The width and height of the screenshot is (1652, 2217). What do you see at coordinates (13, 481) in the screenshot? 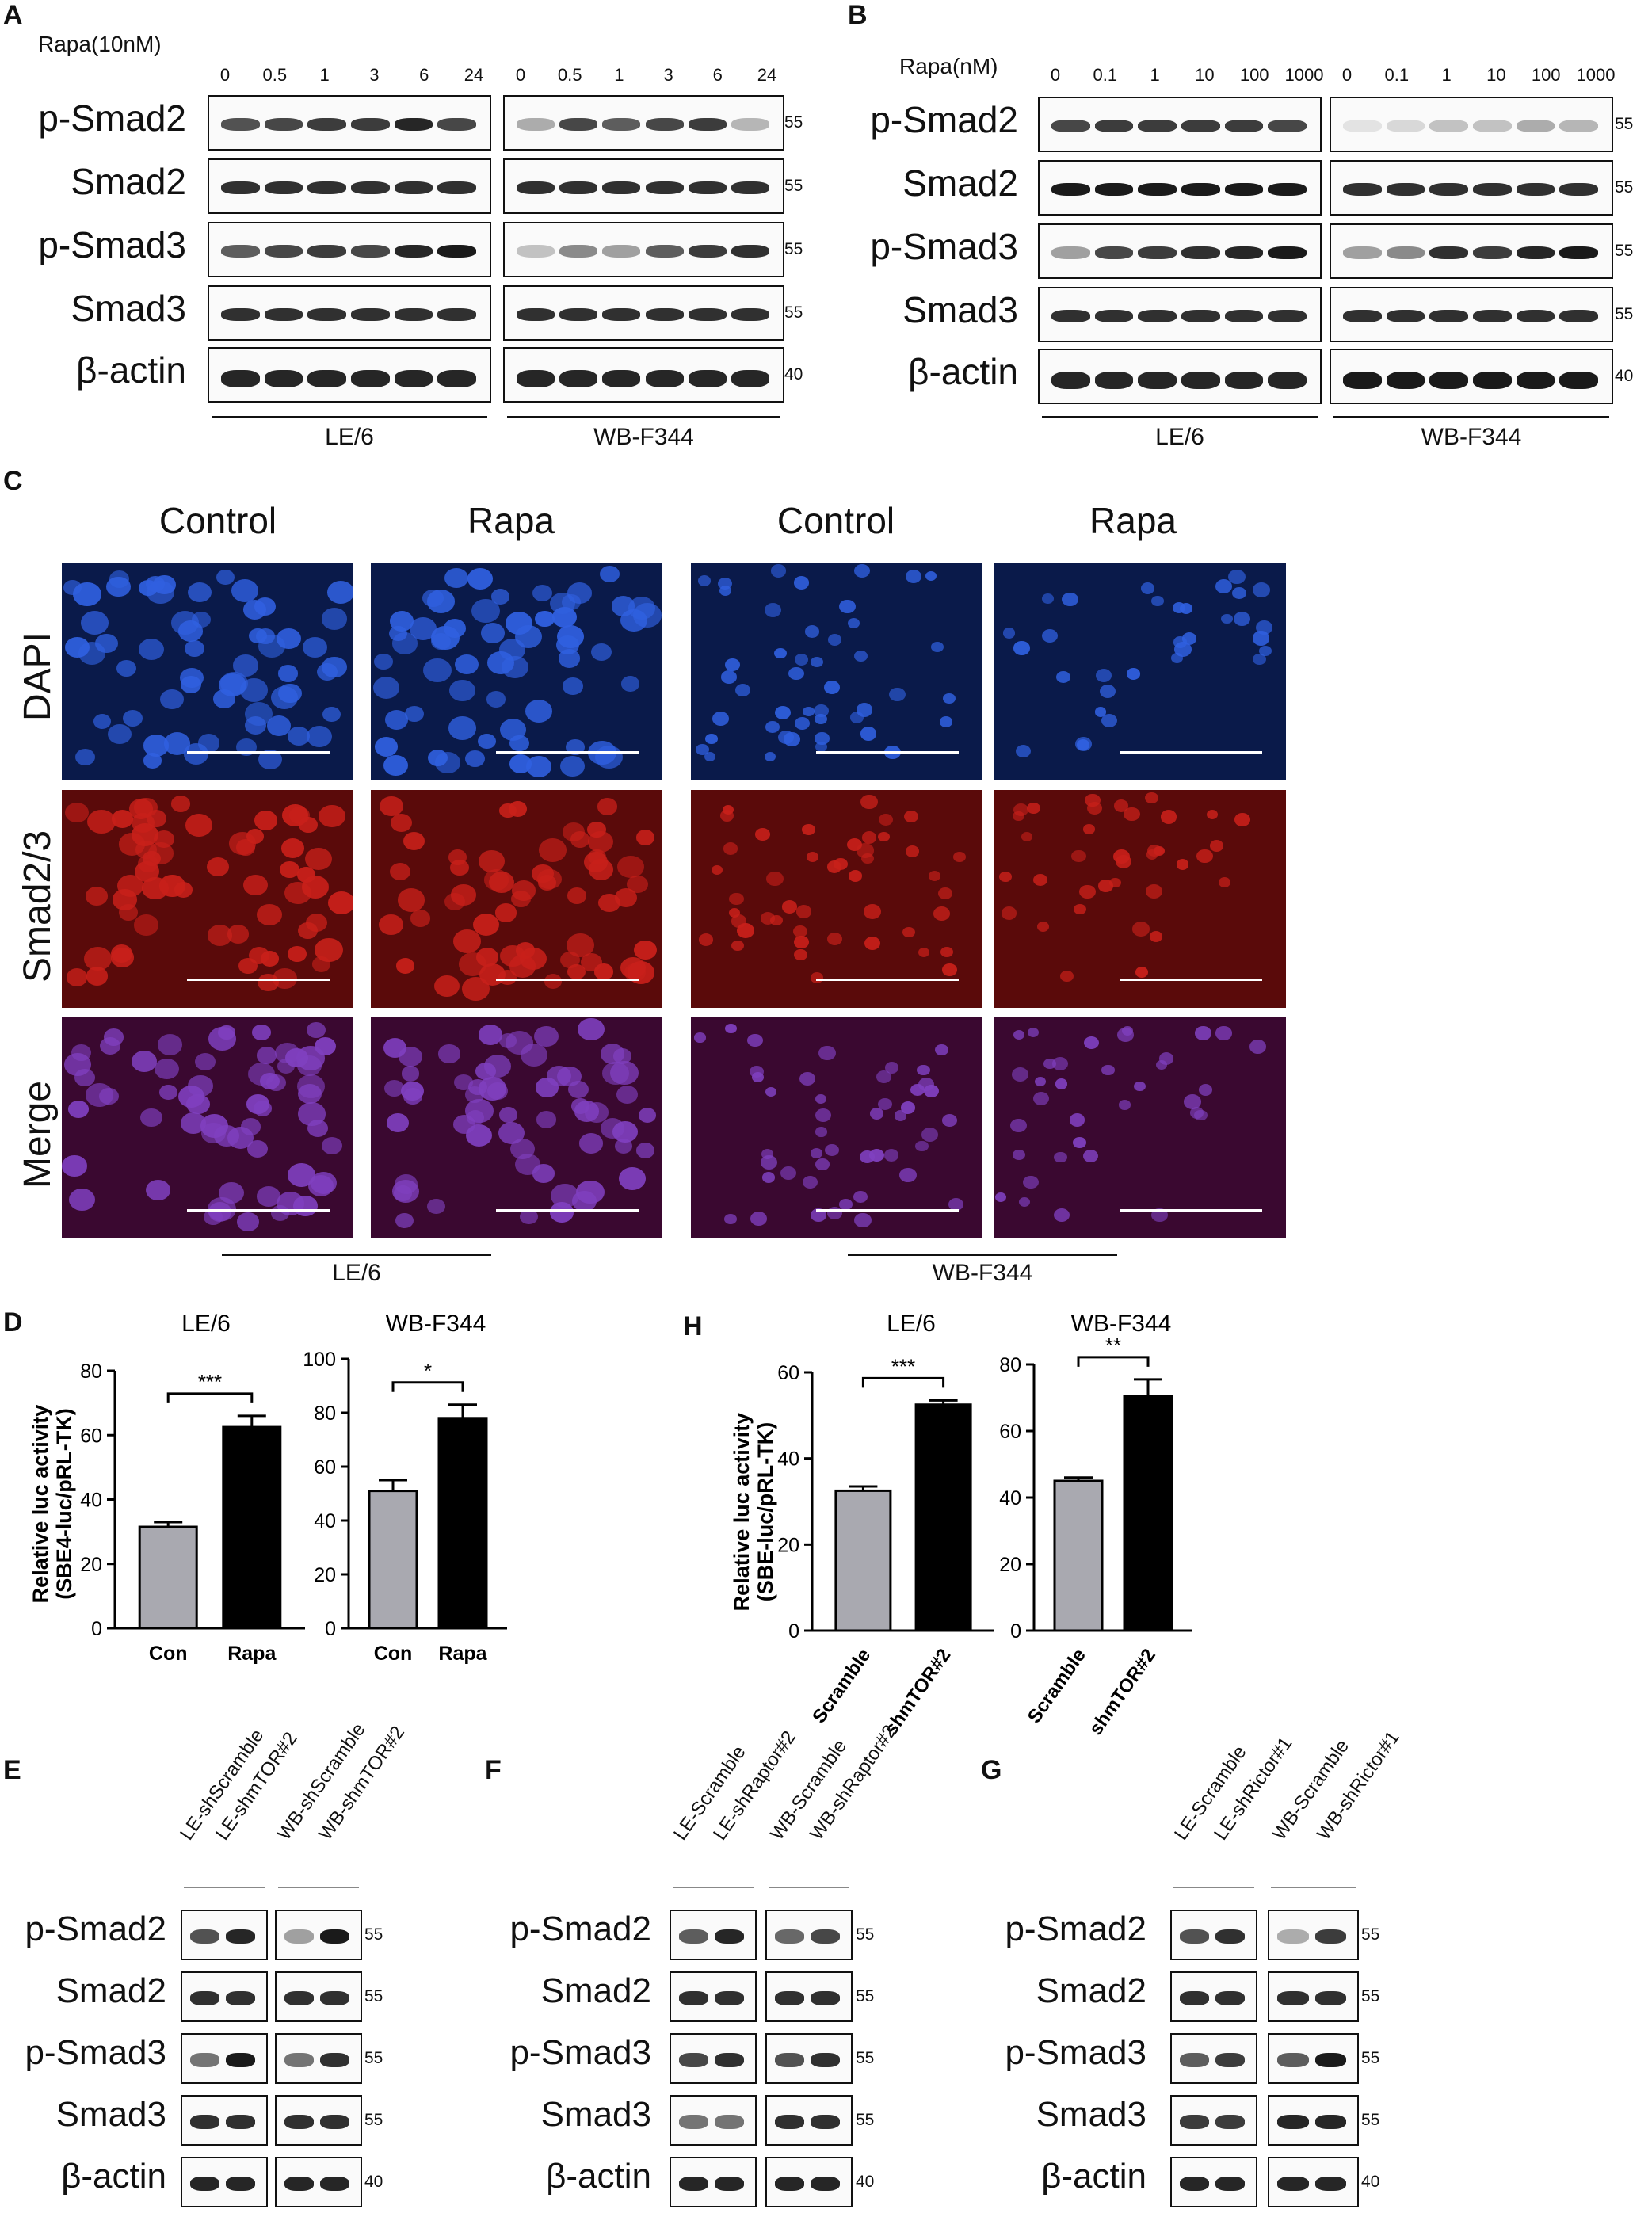
I see `panel-letter-c: C` at bounding box center [13, 481].